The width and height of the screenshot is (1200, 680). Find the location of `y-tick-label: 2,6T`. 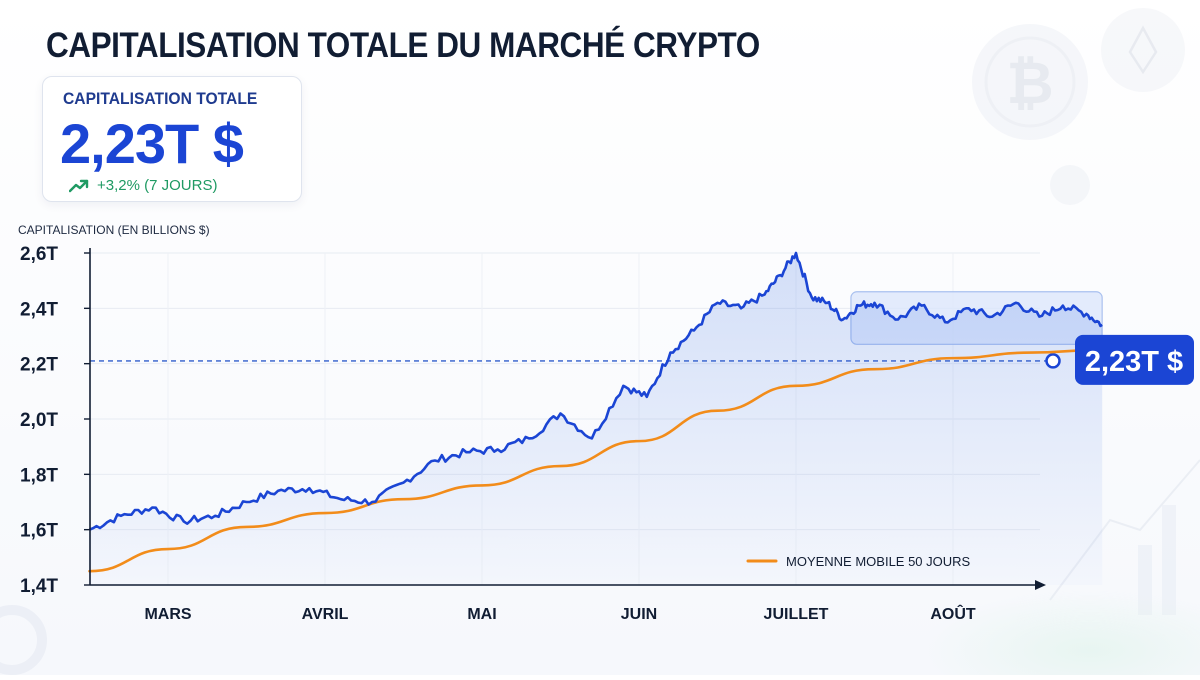

y-tick-label: 2,6T is located at coordinates (39, 254).